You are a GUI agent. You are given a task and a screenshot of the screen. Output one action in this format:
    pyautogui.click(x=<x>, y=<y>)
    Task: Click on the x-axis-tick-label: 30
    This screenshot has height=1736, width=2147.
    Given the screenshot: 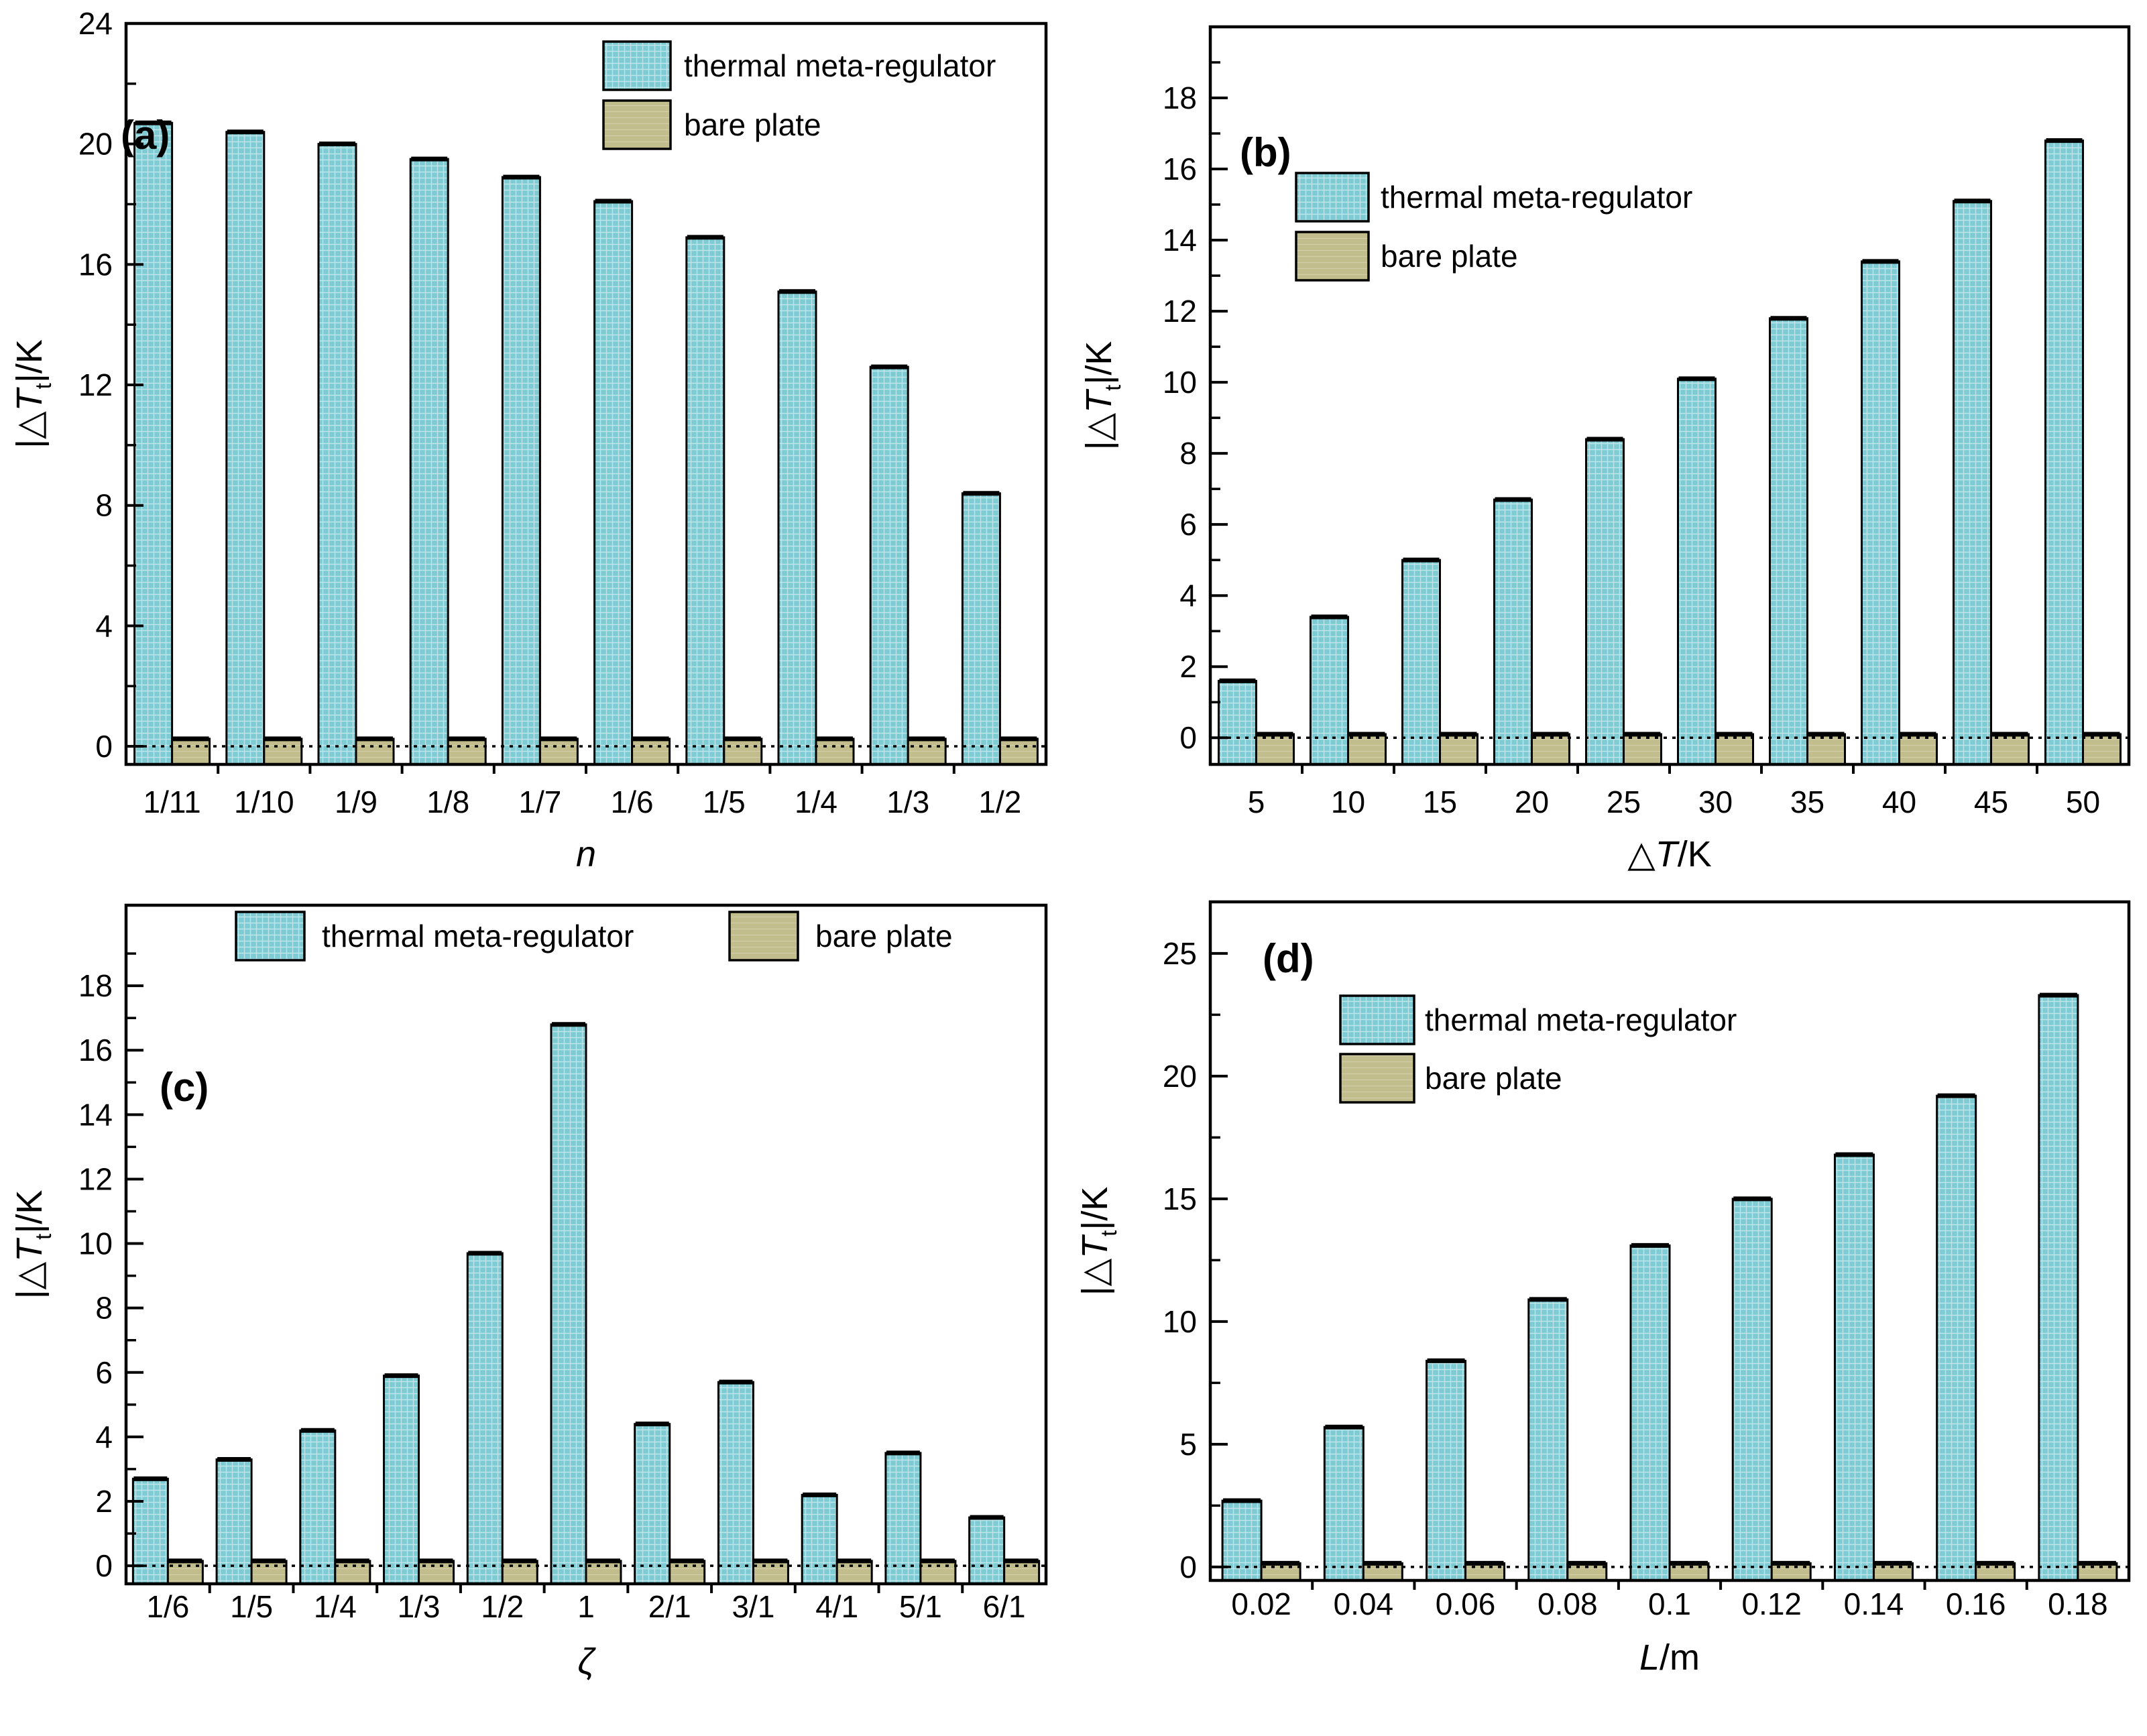 What is the action you would take?
    pyautogui.click(x=1715, y=802)
    